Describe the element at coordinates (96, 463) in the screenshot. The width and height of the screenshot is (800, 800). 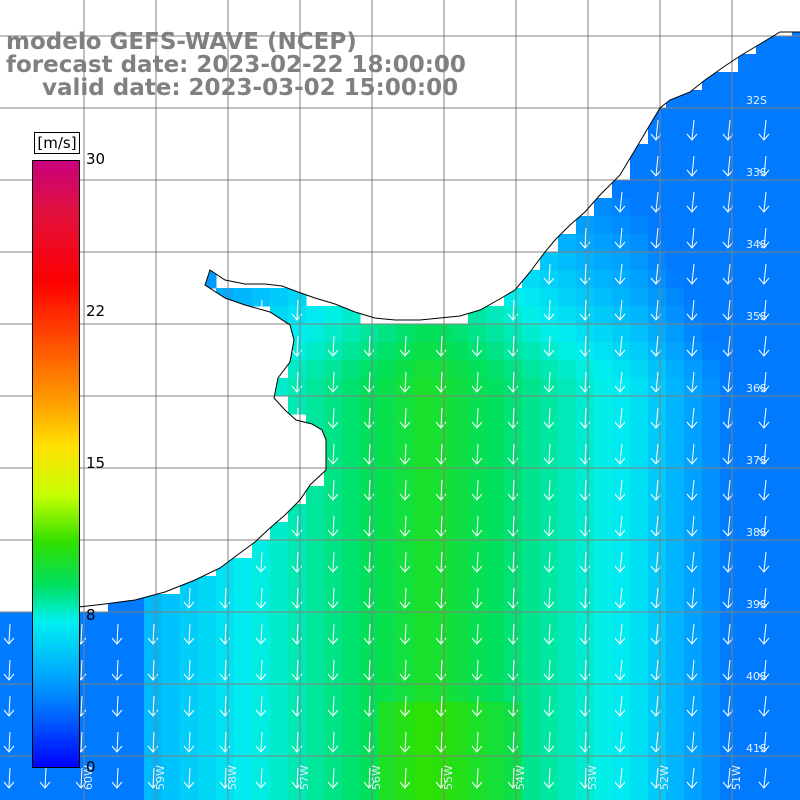
I see `colorbar-tick-label: 15` at that location.